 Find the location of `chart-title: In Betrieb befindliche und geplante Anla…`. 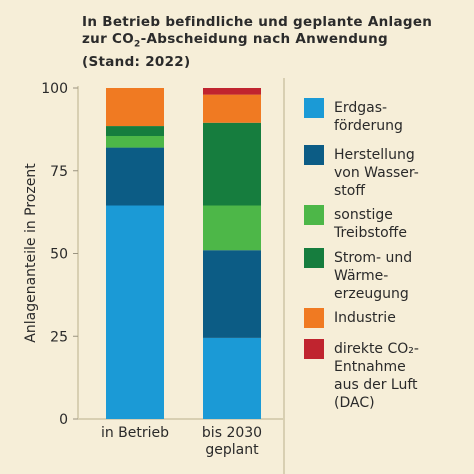

chart-title: In Betrieb befindliche und geplante Anla… is located at coordinates (272, 42).